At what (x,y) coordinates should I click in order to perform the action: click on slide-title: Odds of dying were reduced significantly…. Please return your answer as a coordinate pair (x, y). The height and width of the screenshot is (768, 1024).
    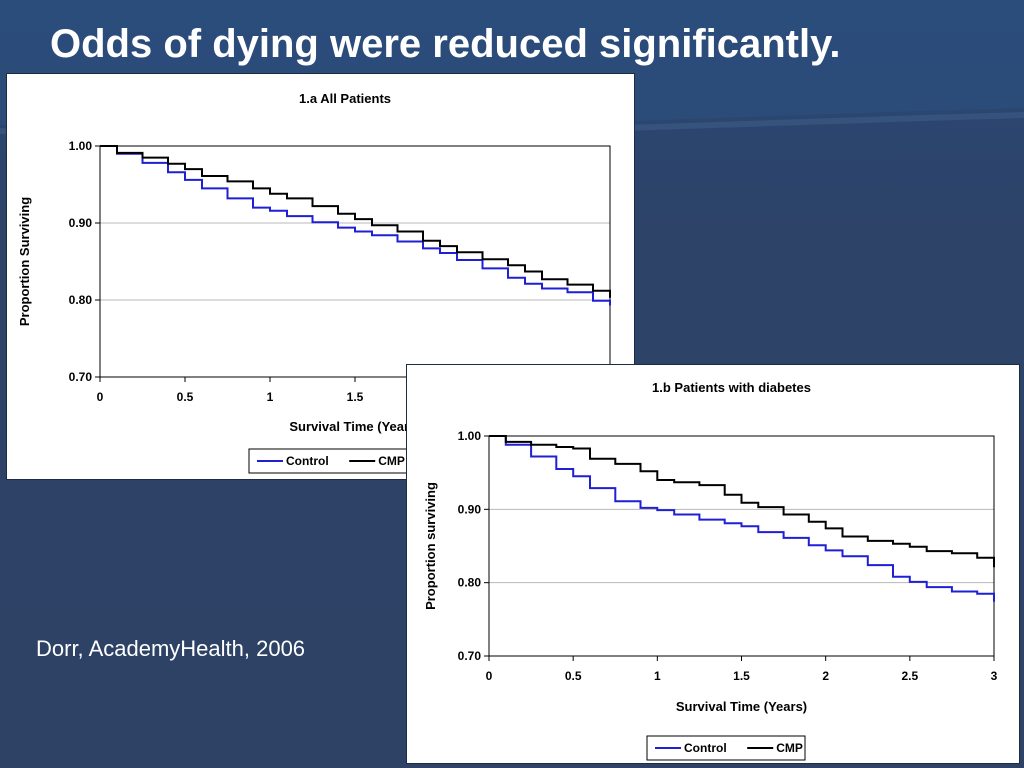
    Looking at the image, I should click on (445, 44).